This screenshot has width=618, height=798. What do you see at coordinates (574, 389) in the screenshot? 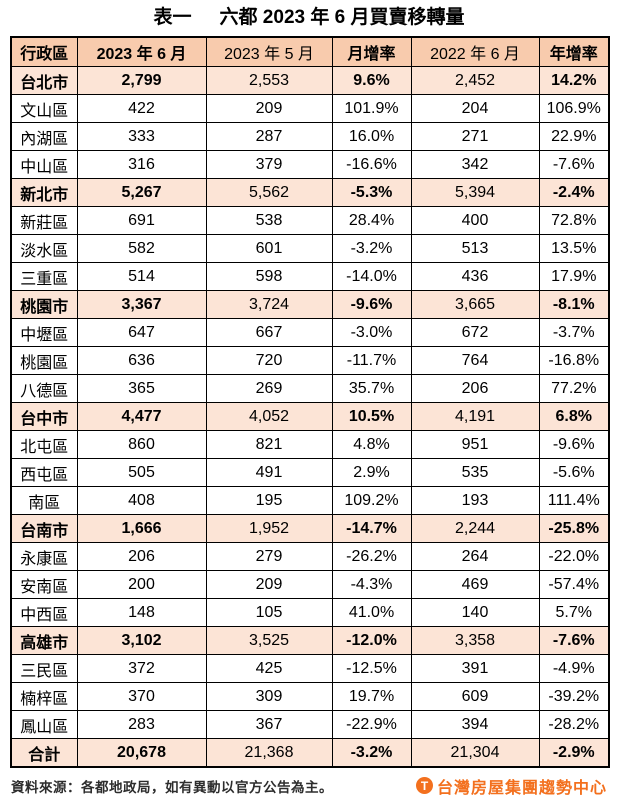
I see `value-cell: 77.2%` at bounding box center [574, 389].